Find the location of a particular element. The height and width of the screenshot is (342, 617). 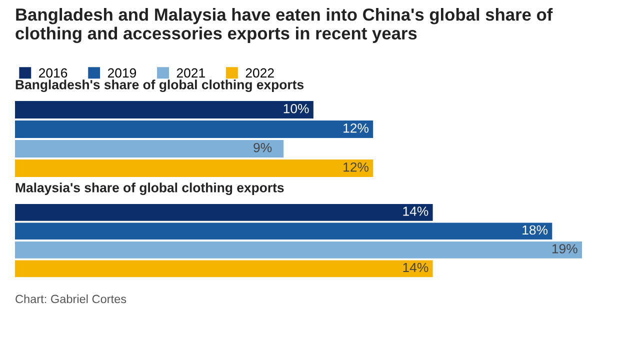

data-label: 10% is located at coordinates (296, 109).